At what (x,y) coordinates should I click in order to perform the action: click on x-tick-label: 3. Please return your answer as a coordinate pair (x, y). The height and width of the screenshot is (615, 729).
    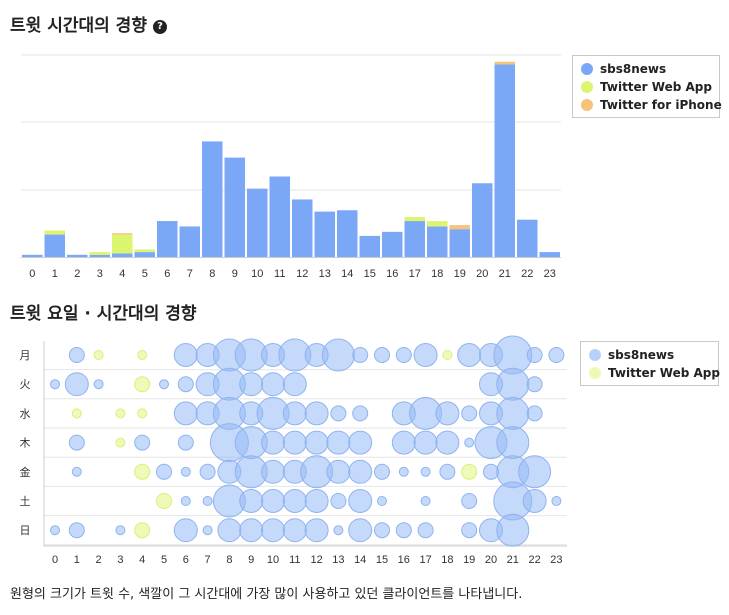
    Looking at the image, I should click on (100, 274).